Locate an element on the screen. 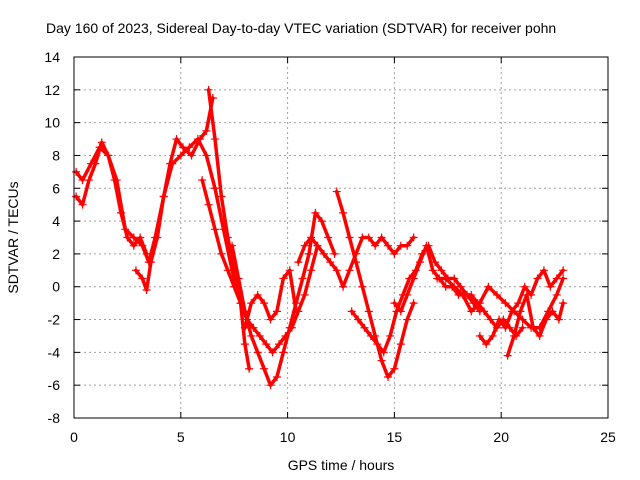  x-tick-label: 15 is located at coordinates (395, 437).